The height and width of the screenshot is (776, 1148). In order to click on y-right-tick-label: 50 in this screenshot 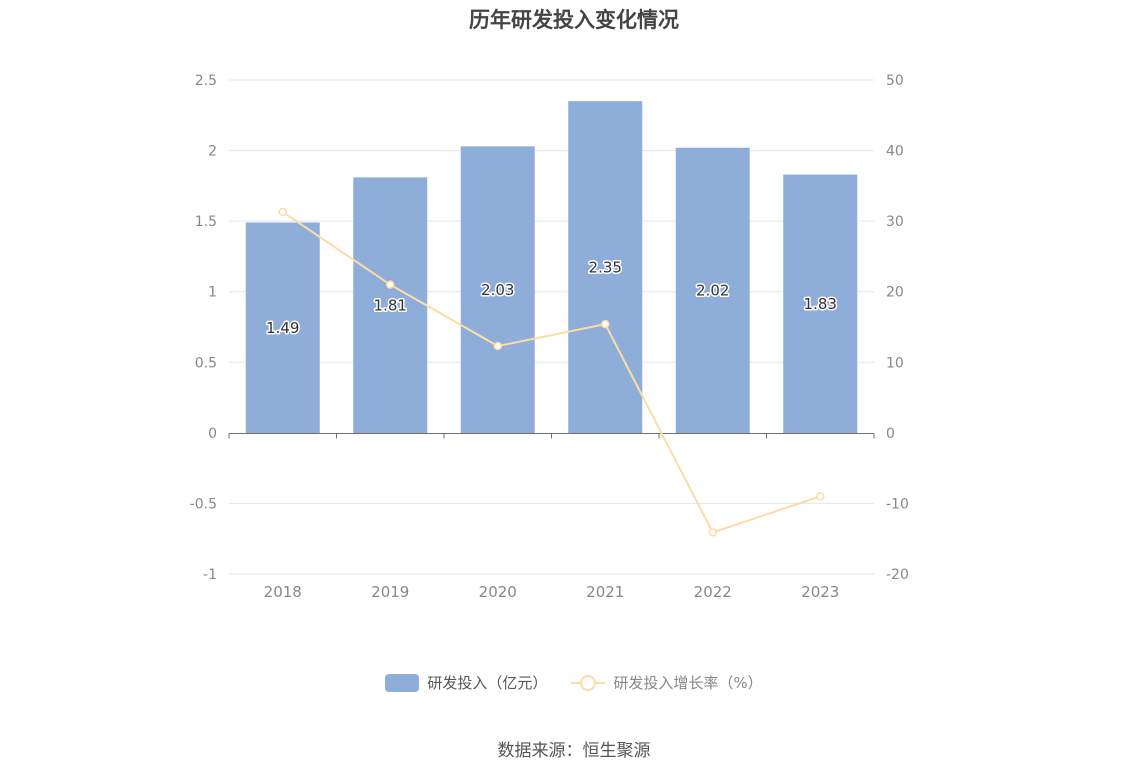, I will do `click(895, 81)`.